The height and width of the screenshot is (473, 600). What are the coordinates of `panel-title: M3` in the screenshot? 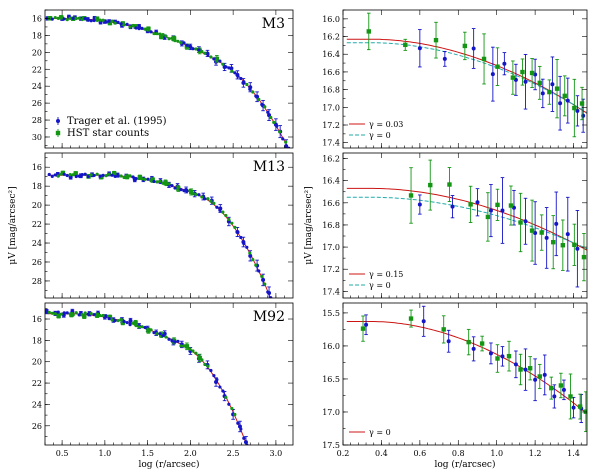 It's located at (273, 24).